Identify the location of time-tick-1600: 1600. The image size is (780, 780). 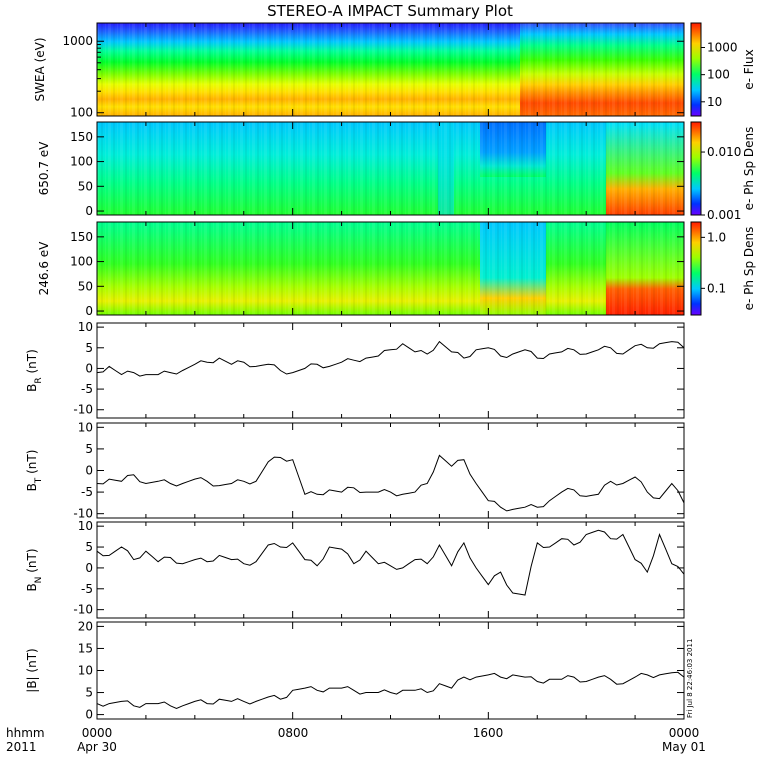
(488, 733).